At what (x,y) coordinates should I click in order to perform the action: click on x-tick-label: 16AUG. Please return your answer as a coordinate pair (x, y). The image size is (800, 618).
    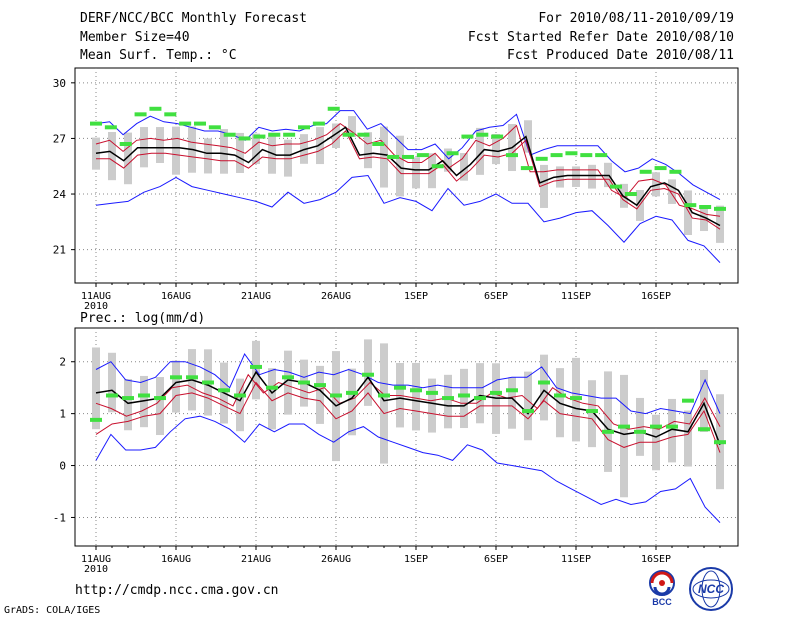
    Looking at the image, I should click on (176, 559).